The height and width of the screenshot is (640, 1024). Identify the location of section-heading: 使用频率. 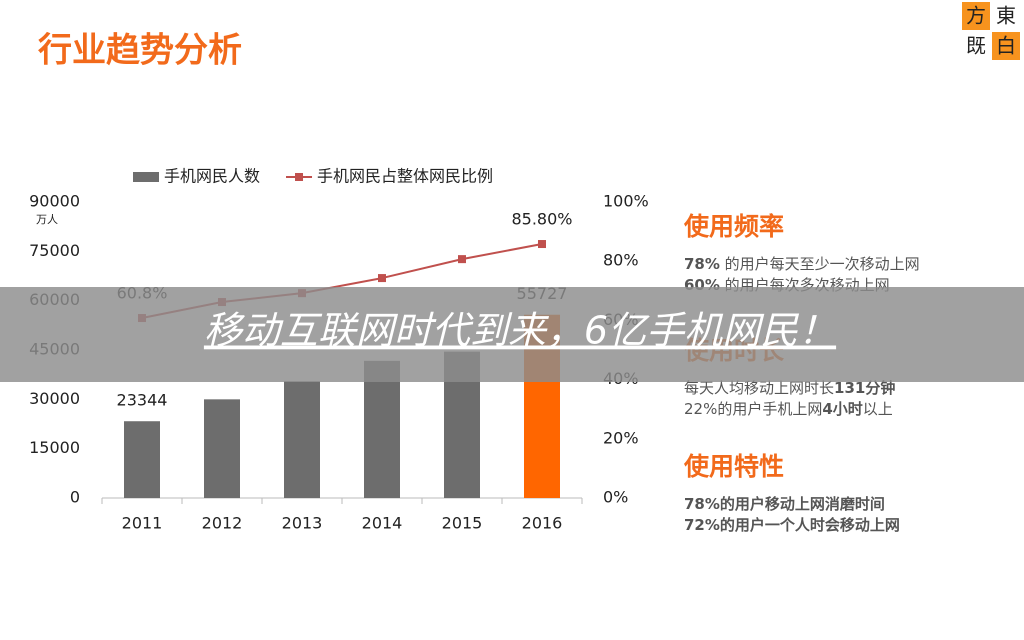
(733, 226).